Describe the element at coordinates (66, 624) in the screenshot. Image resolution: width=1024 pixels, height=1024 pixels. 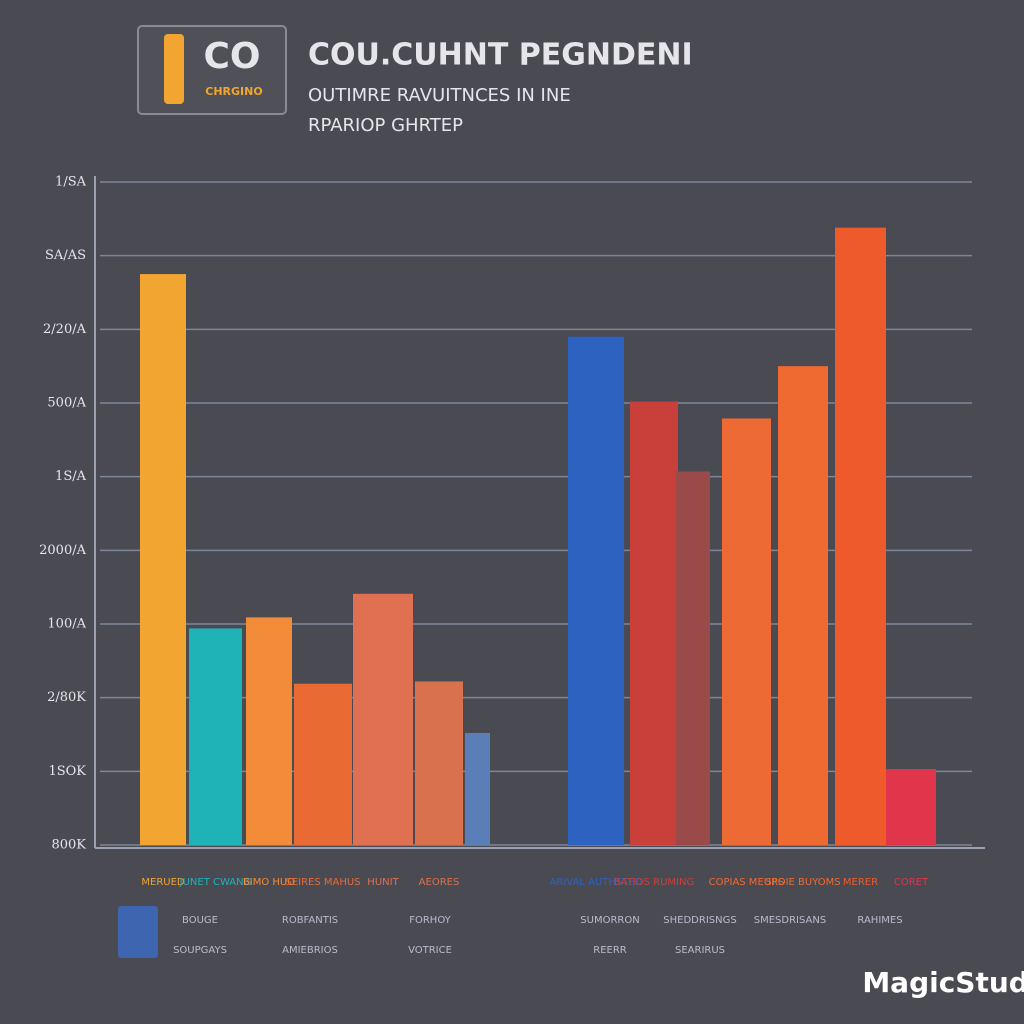
I see `y-tick-label: 100/A` at that location.